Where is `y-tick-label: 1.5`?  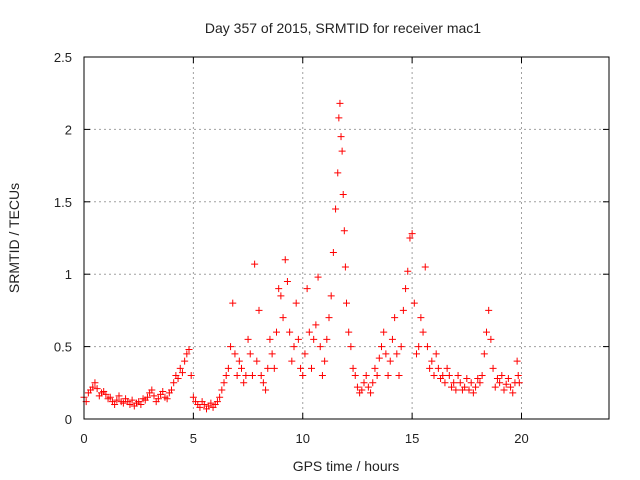 y-tick-label: 1.5 is located at coordinates (63, 202).